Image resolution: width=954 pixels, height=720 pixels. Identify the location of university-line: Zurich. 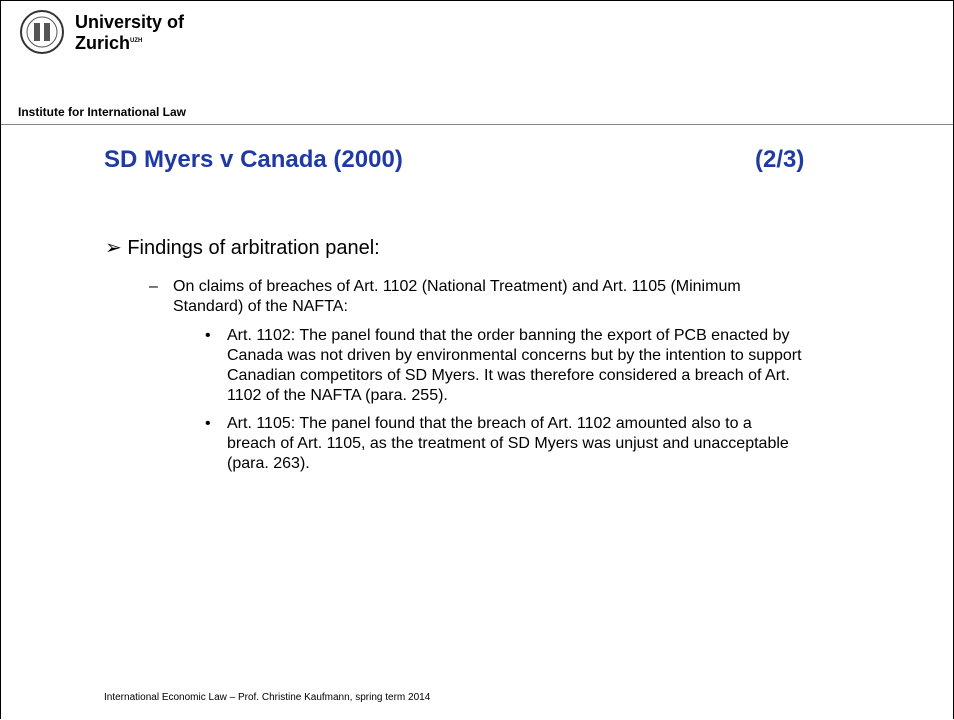
(103, 43).